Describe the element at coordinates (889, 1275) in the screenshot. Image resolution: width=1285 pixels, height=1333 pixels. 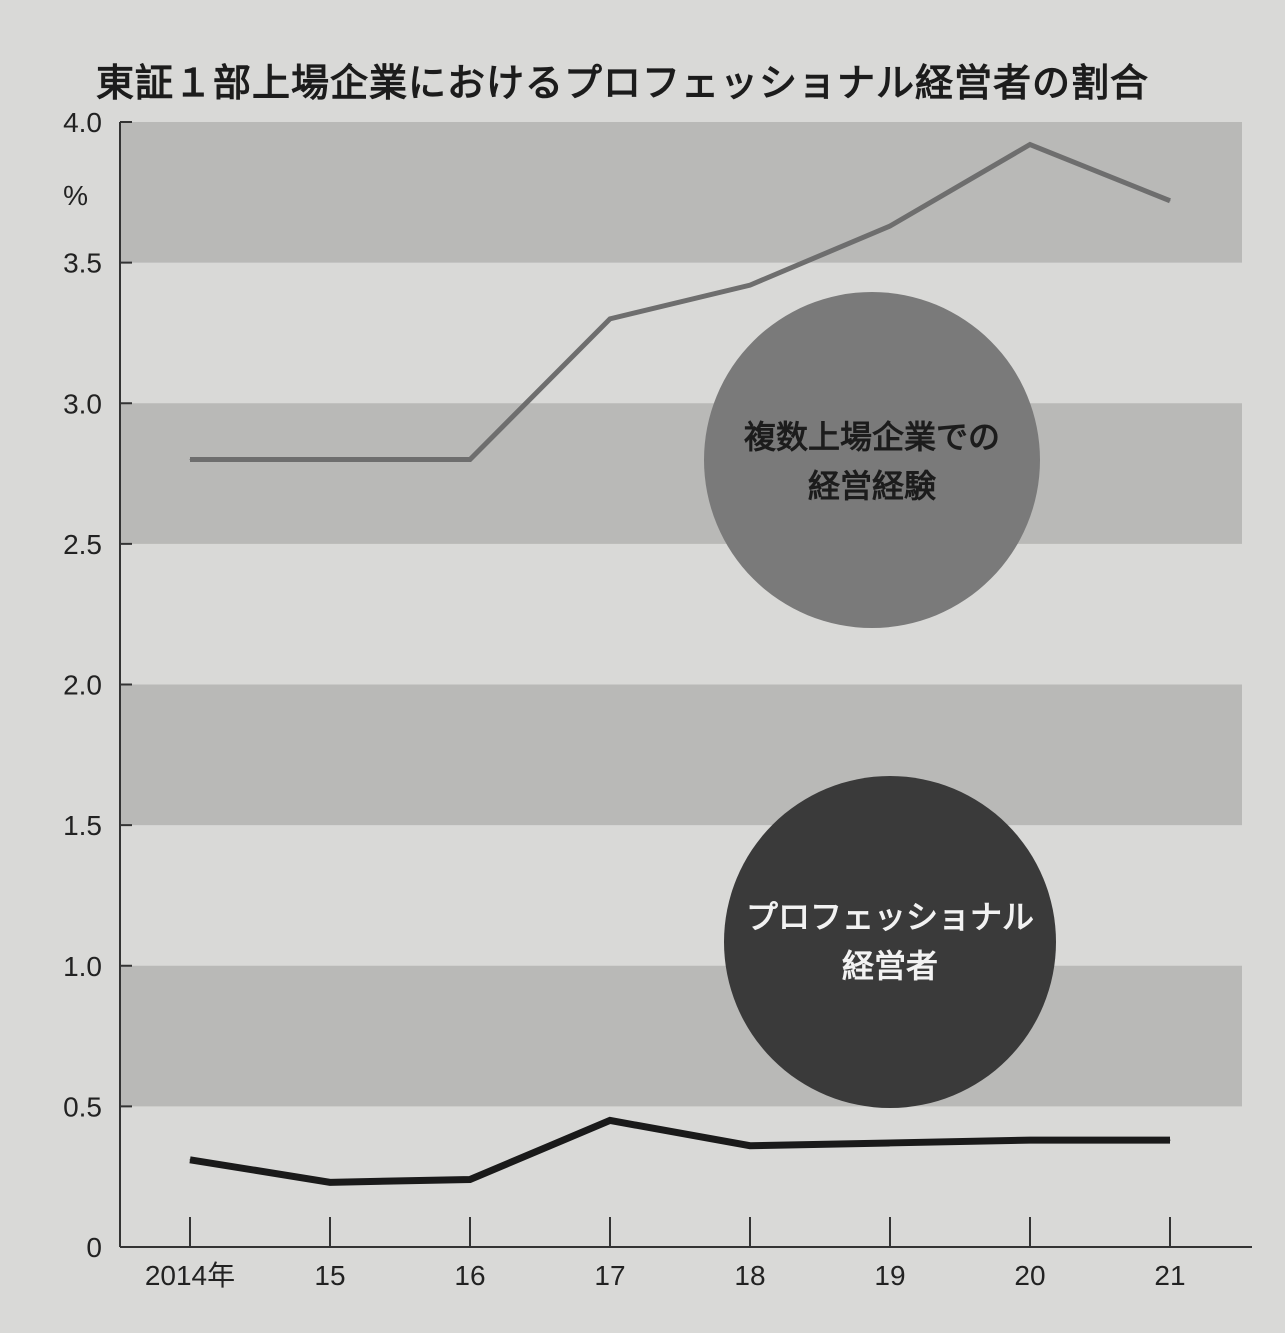
I see `x-tick-label: 19` at that location.